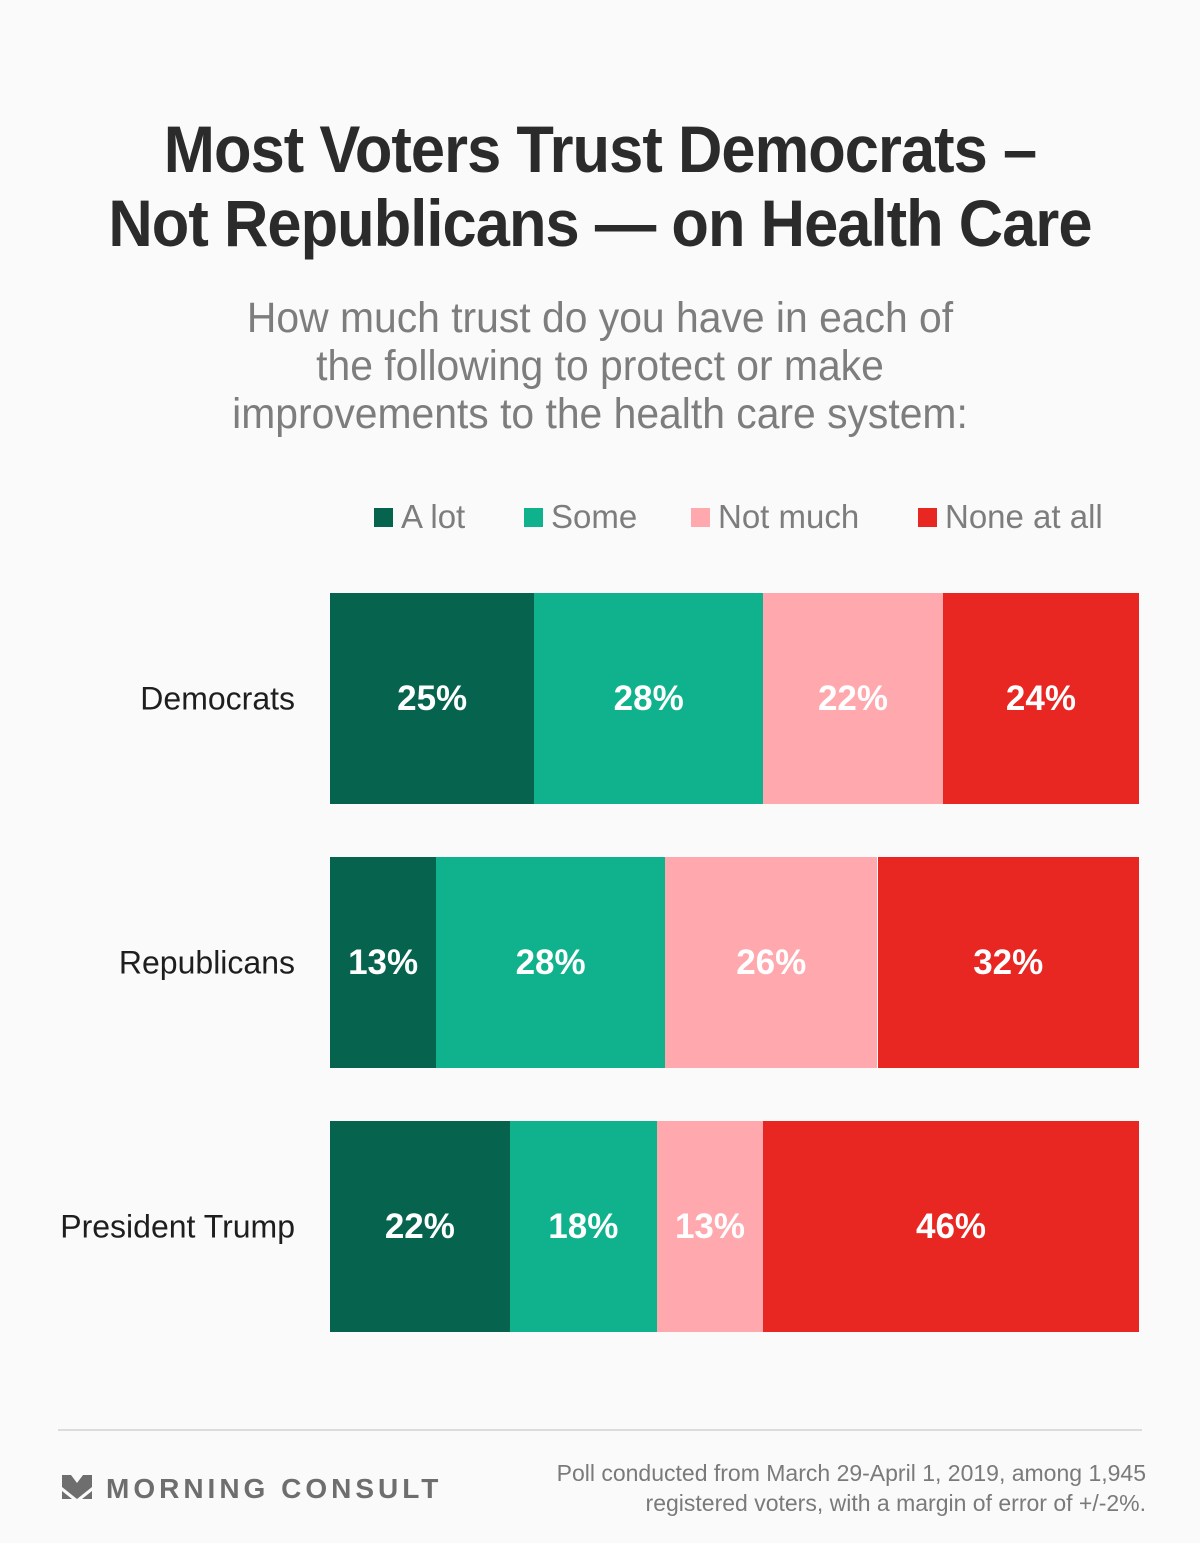 Image resolution: width=1200 pixels, height=1543 pixels. I want to click on subtitle-line-2: the following to protect or make, so click(600, 366).